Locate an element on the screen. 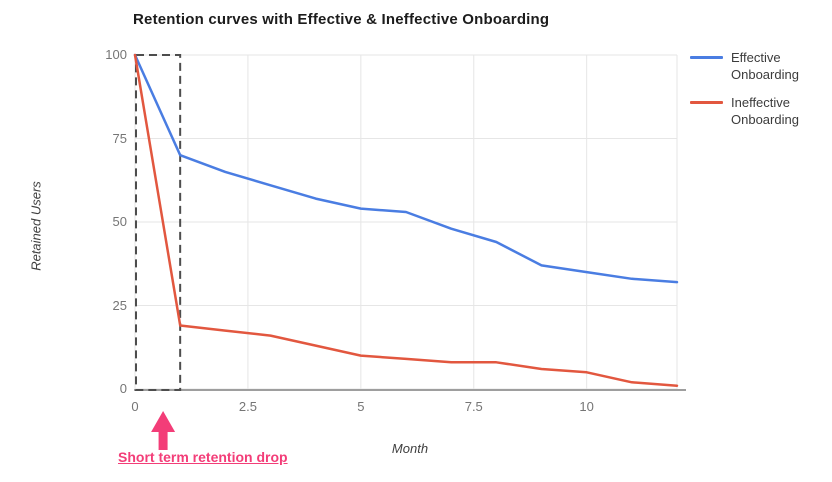 The image size is (832, 482). annotation-text: Short term retention drop is located at coordinates (203, 457).